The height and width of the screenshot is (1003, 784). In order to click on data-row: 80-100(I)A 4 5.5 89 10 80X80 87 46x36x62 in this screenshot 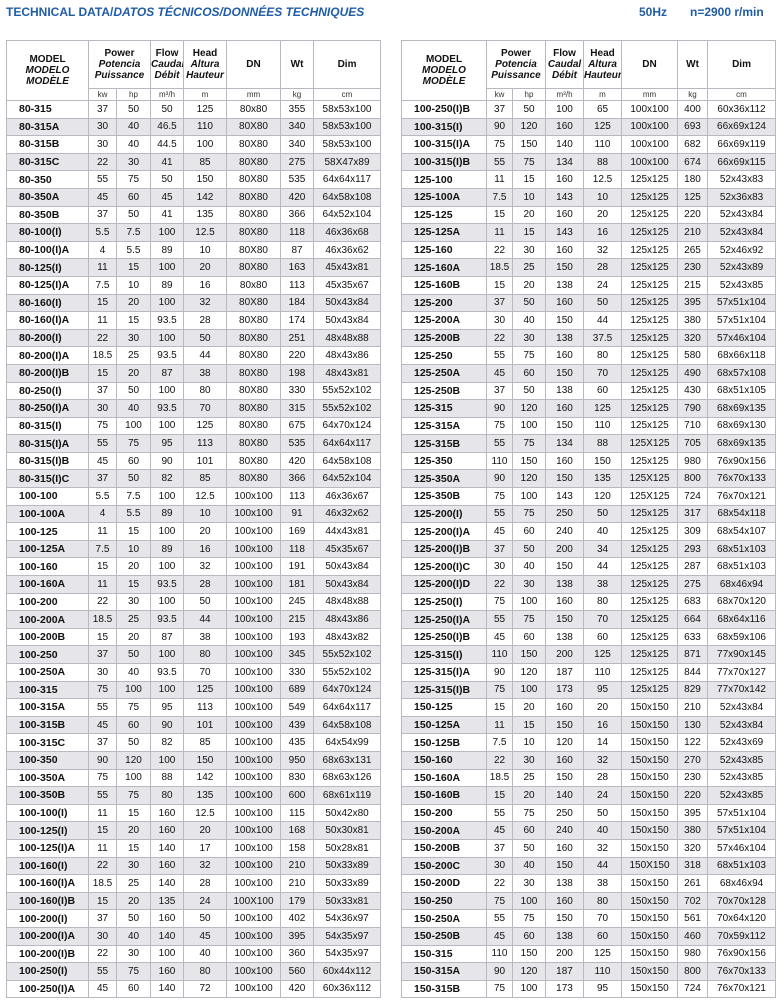, I will do `click(194, 250)`.